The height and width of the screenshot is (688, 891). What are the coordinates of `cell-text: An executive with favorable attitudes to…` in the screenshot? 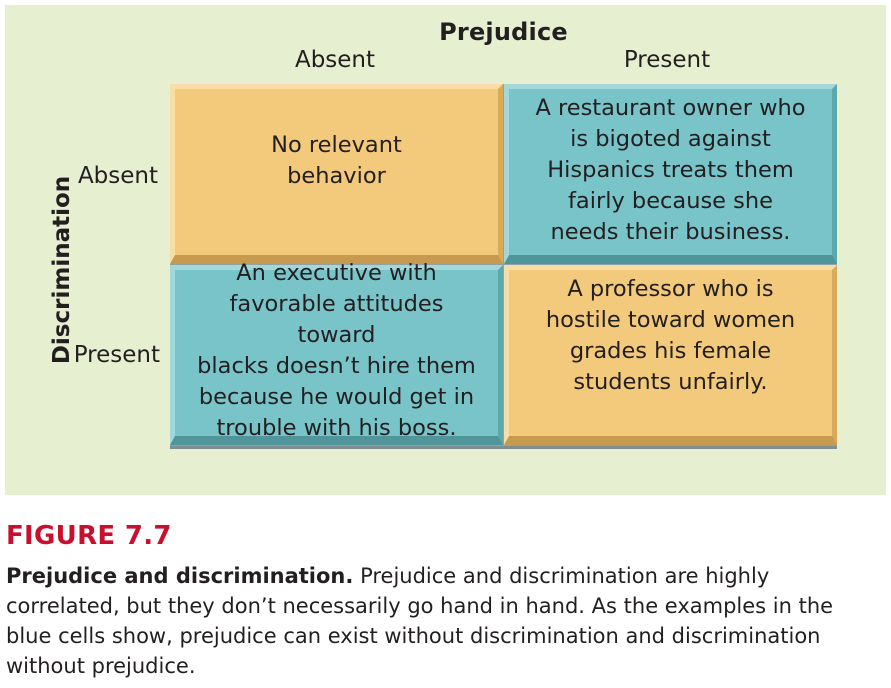 It's located at (336, 350).